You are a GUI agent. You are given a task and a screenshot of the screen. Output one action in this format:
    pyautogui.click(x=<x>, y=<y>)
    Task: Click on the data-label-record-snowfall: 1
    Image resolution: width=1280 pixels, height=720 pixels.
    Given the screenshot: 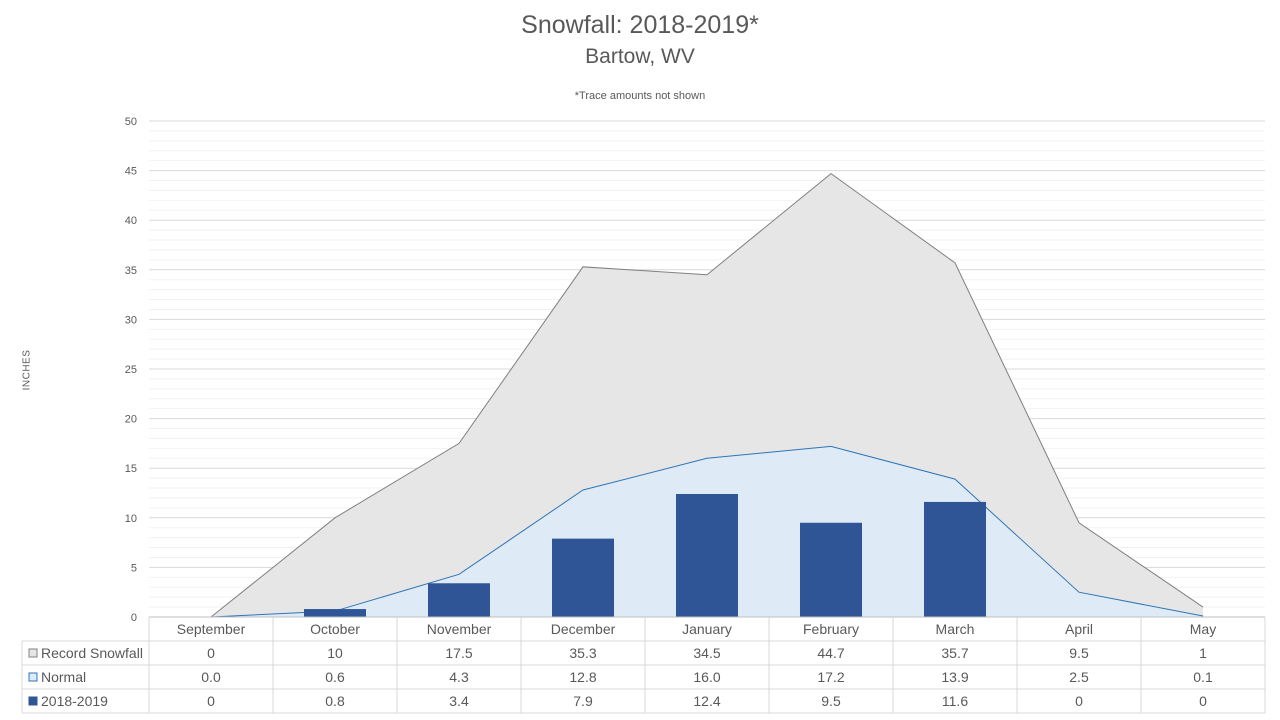 What is the action you would take?
    pyautogui.click(x=1203, y=653)
    